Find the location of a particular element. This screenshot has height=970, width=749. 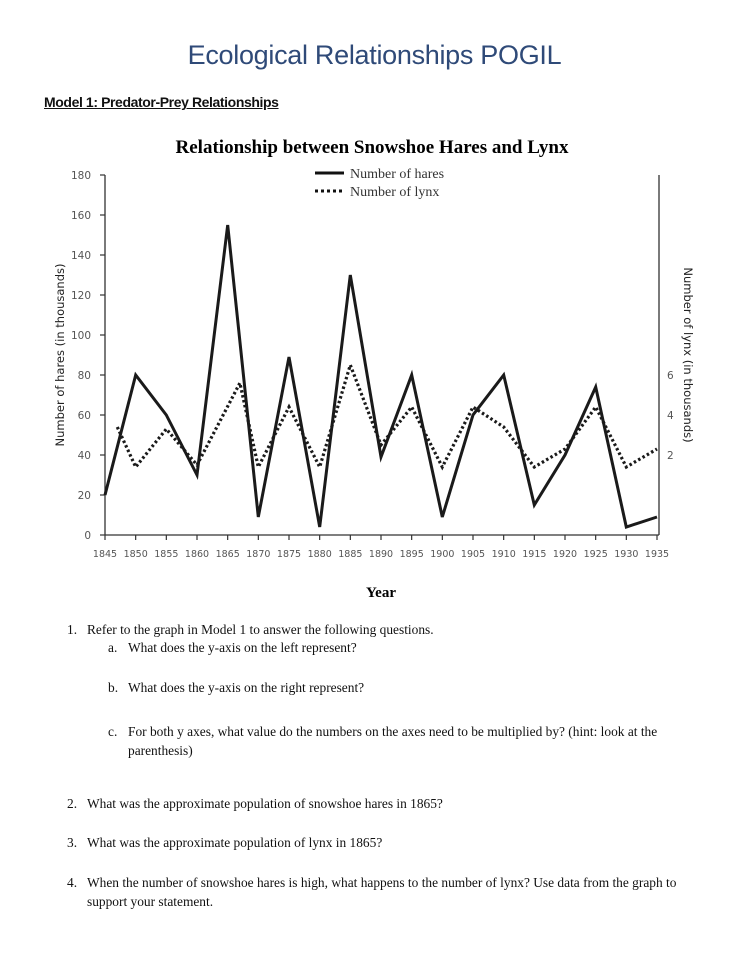

y-tick-label-right: 4 is located at coordinates (670, 416).